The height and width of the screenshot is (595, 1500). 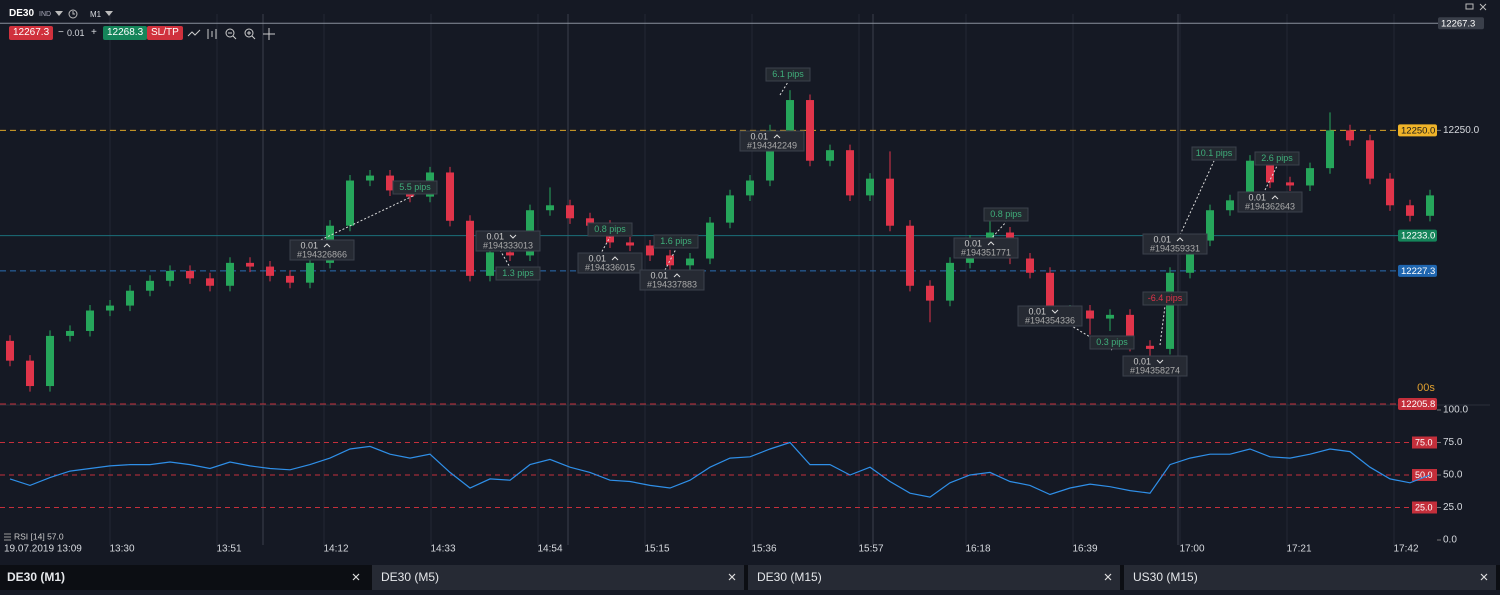 I want to click on minus-button: −, so click(x=61, y=32).